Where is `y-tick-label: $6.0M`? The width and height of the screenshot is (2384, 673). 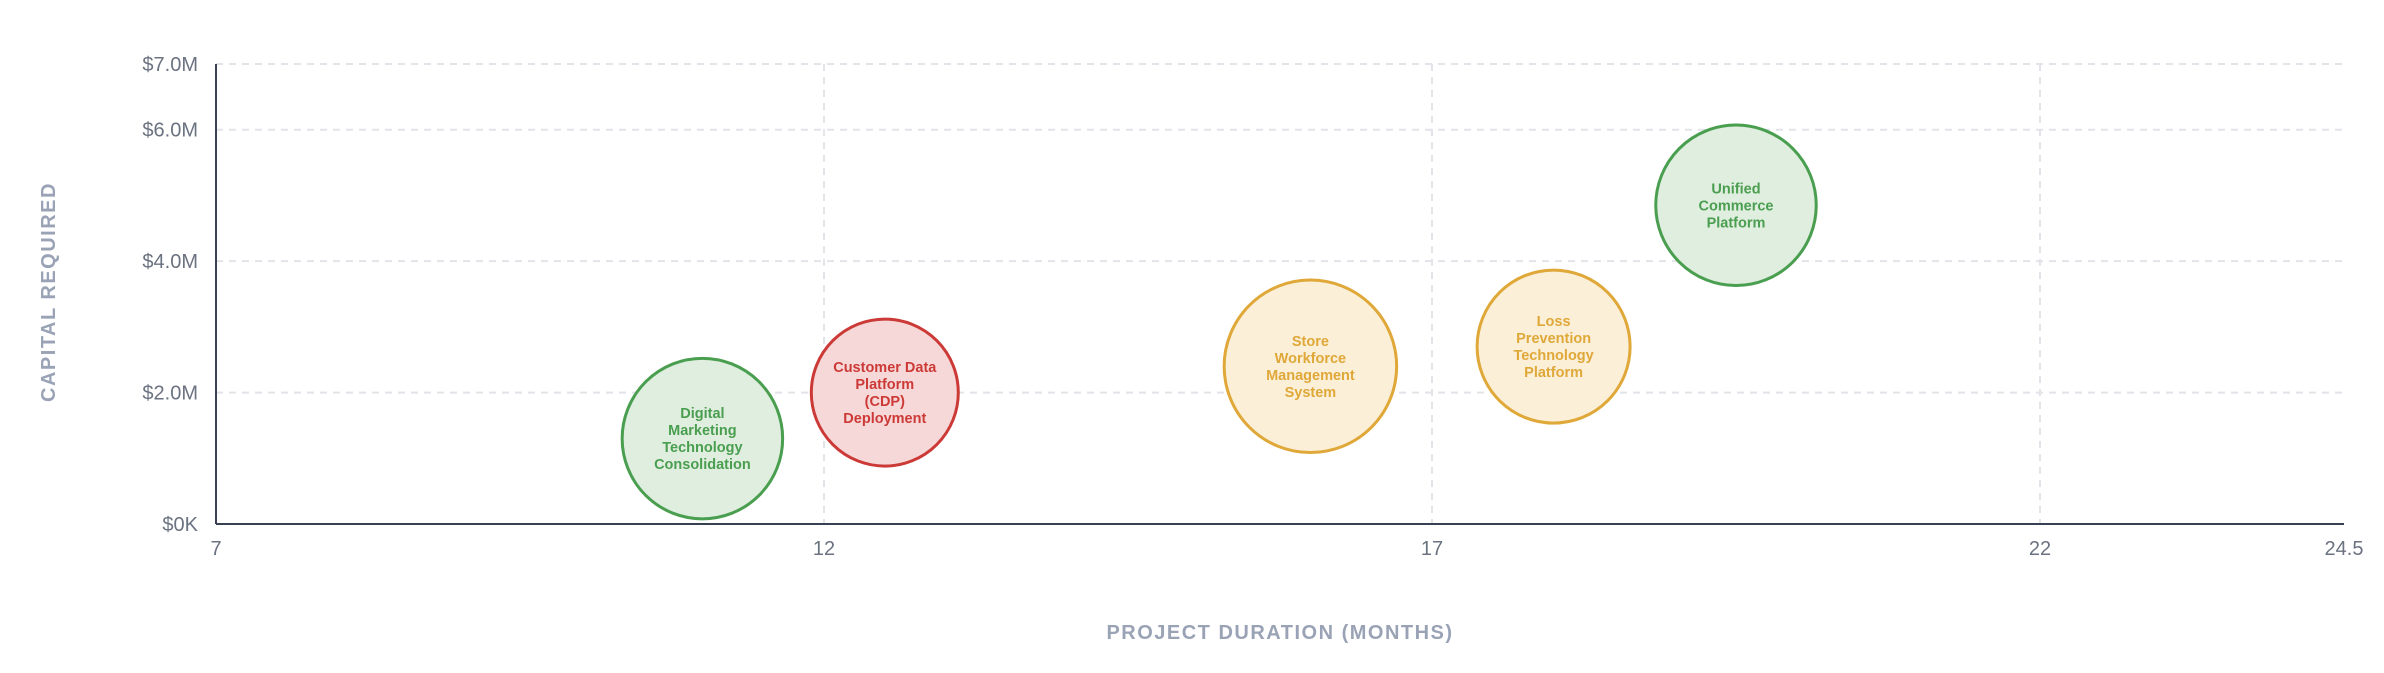 y-tick-label: $6.0M is located at coordinates (170, 131).